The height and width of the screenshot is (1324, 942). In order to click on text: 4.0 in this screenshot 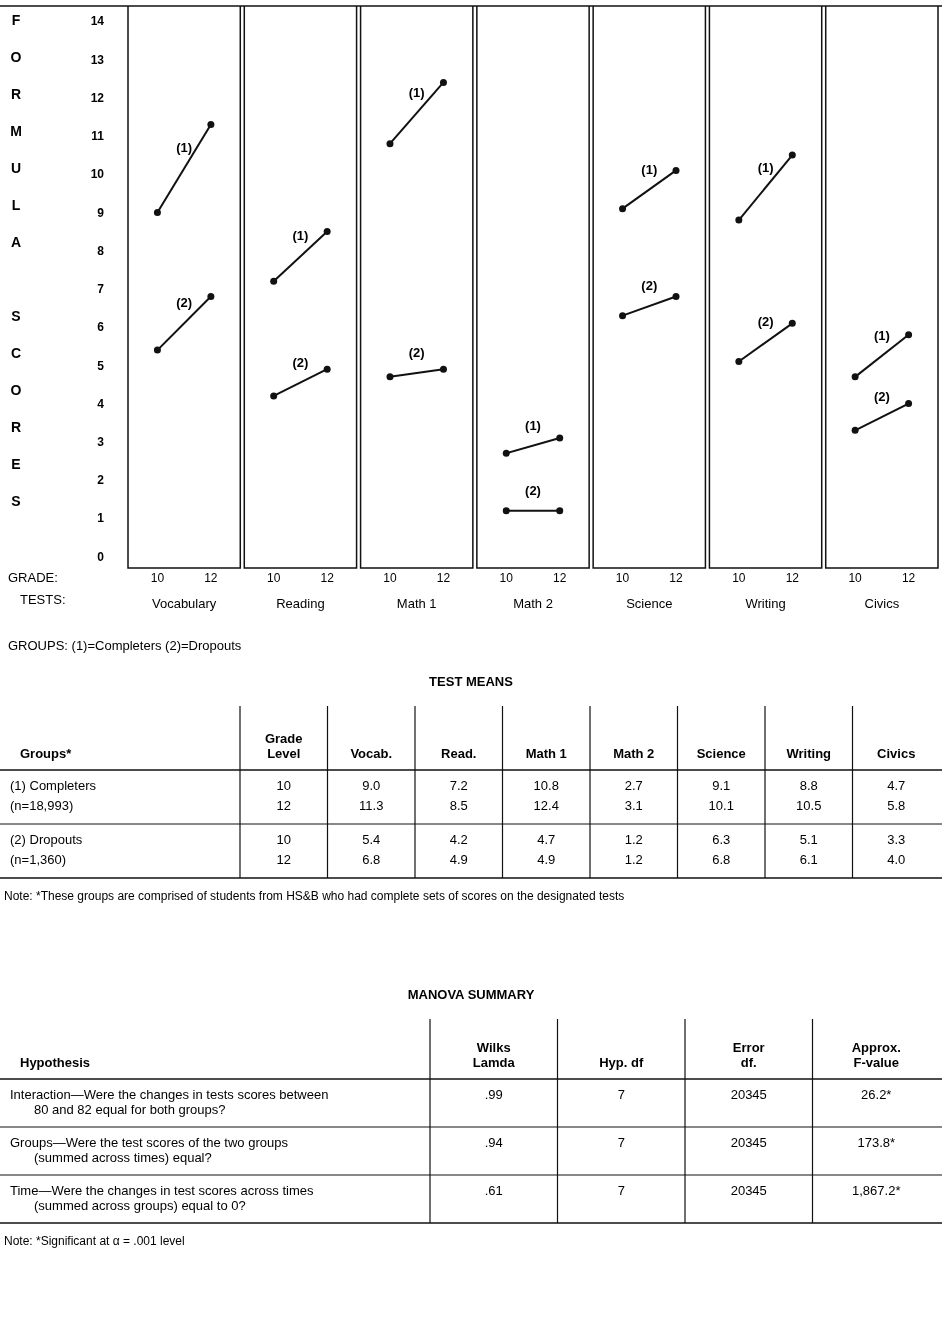, I will do `click(896, 859)`.